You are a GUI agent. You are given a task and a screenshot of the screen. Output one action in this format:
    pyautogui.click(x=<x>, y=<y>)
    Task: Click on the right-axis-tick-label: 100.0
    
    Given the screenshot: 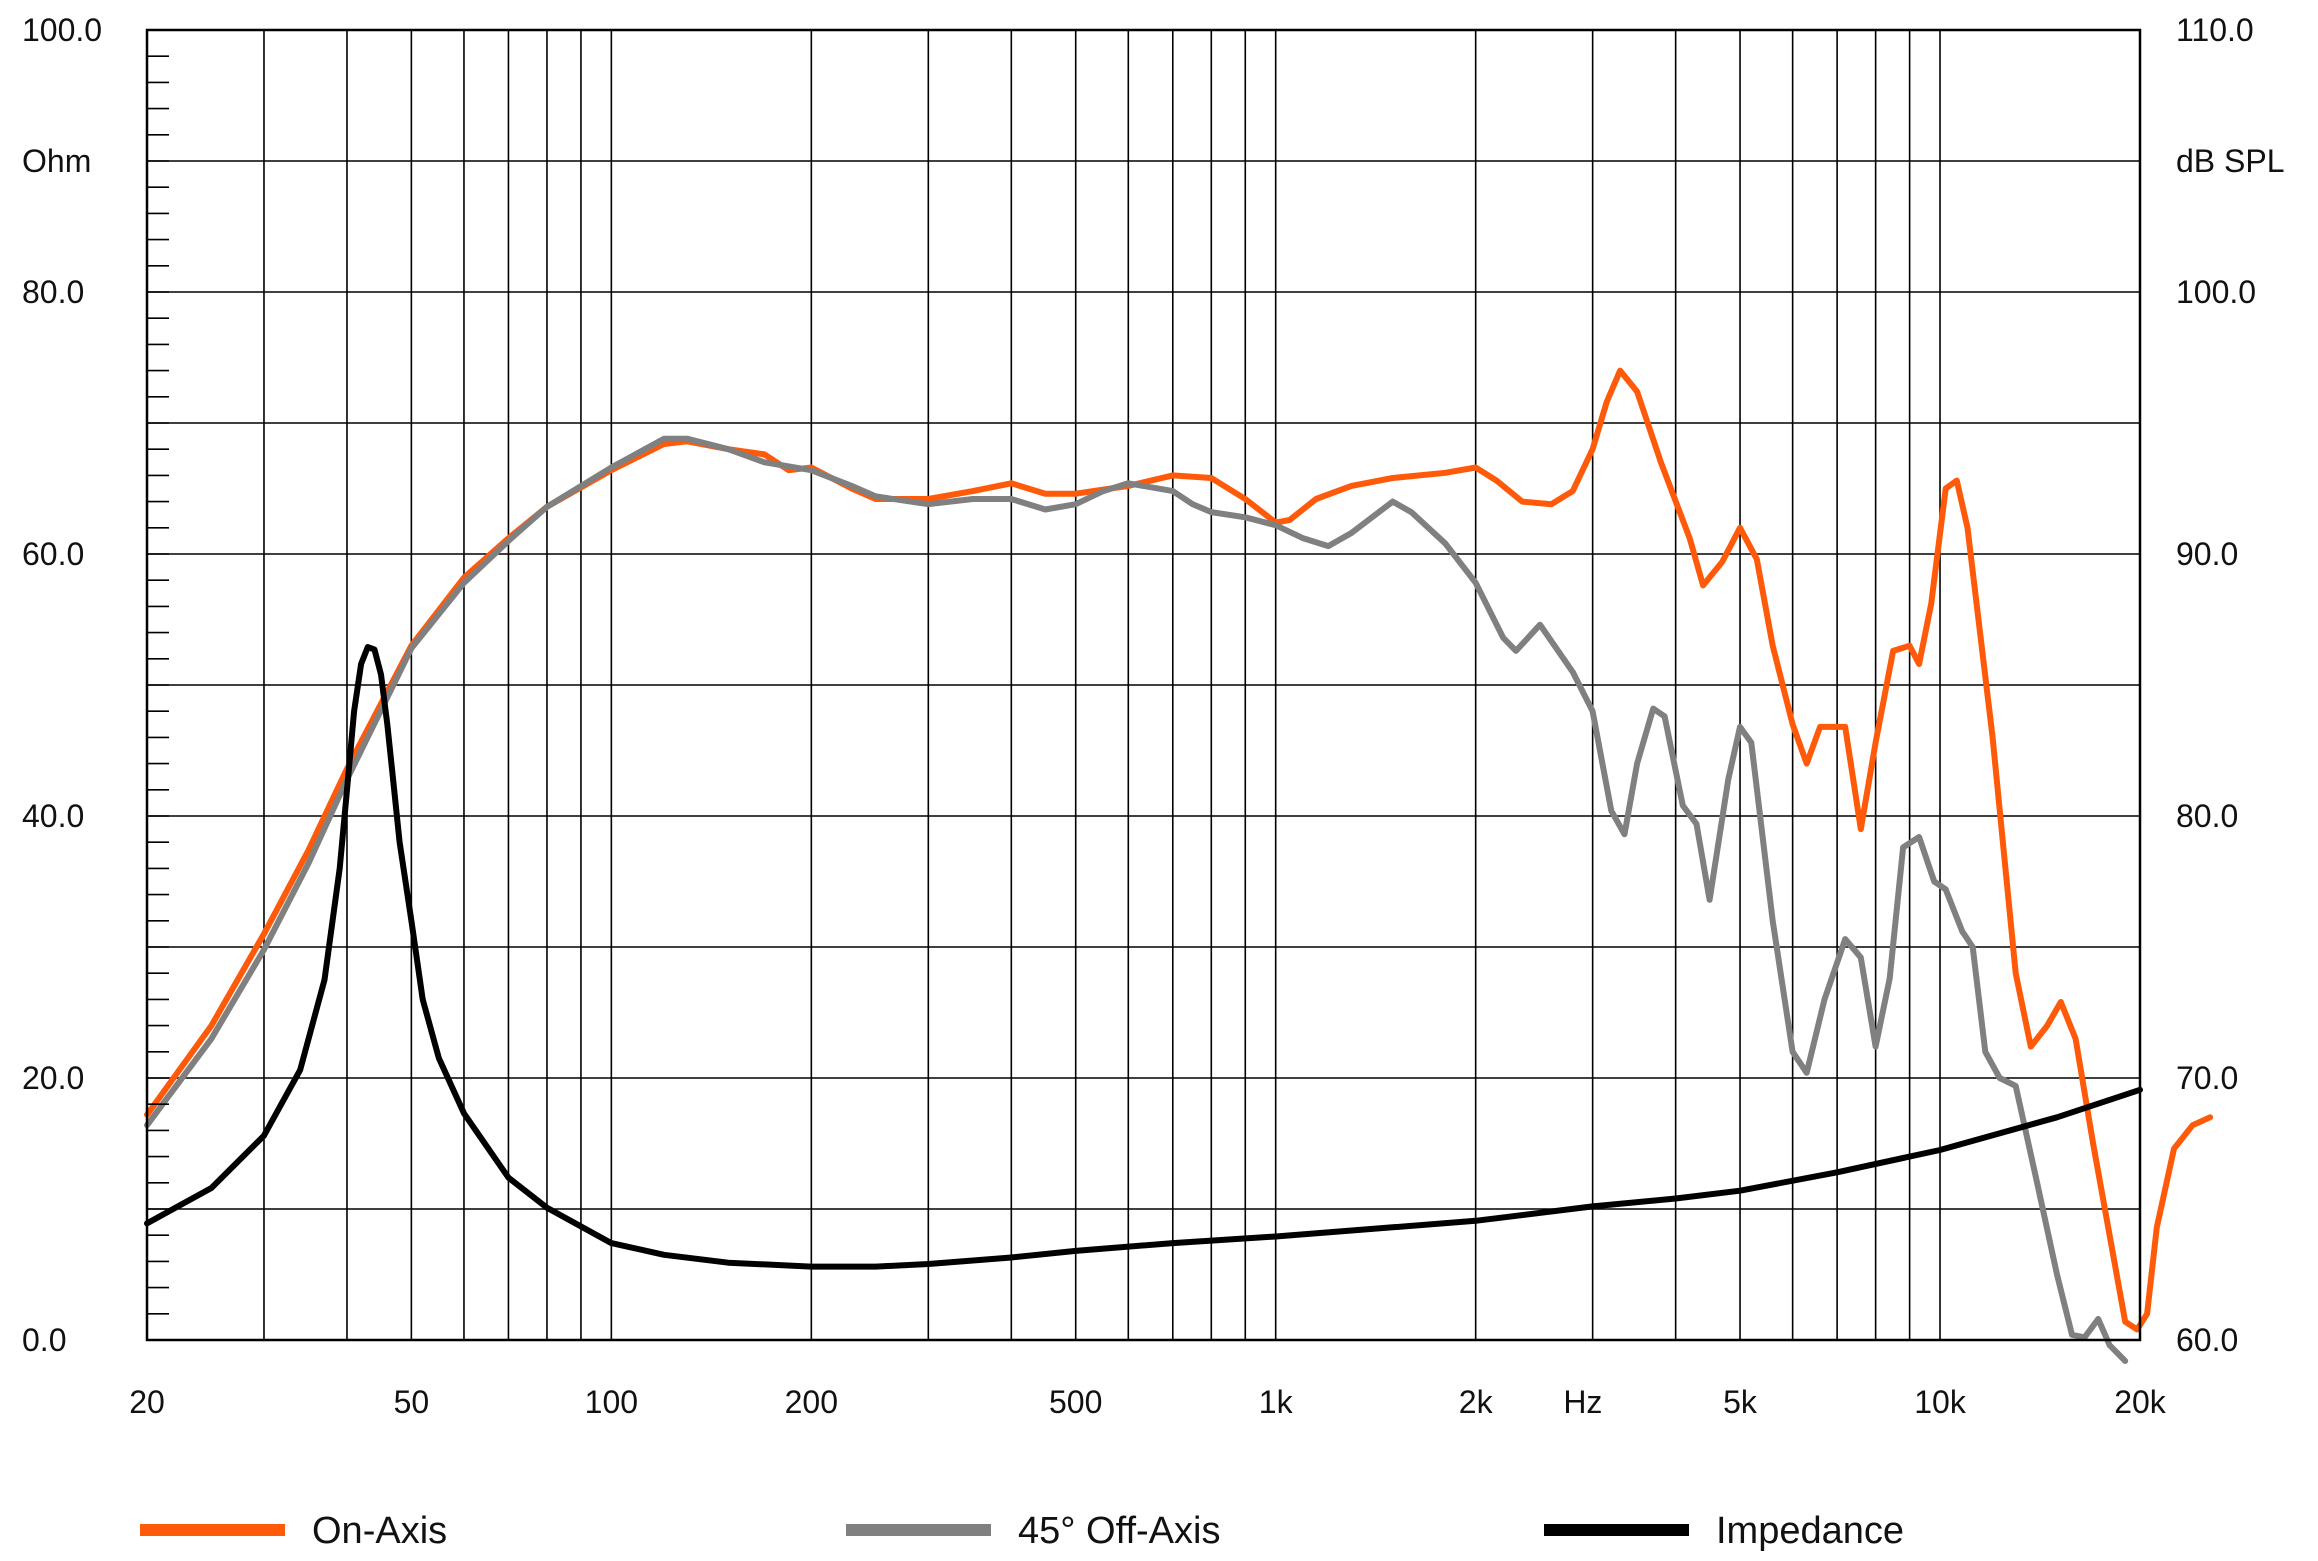 What is the action you would take?
    pyautogui.click(x=2216, y=292)
    